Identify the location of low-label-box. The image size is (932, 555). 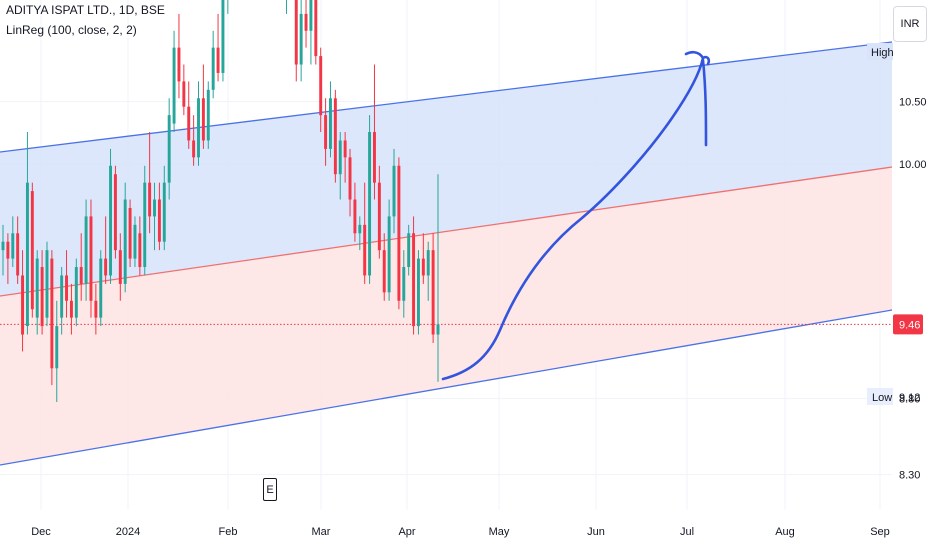
(880, 396).